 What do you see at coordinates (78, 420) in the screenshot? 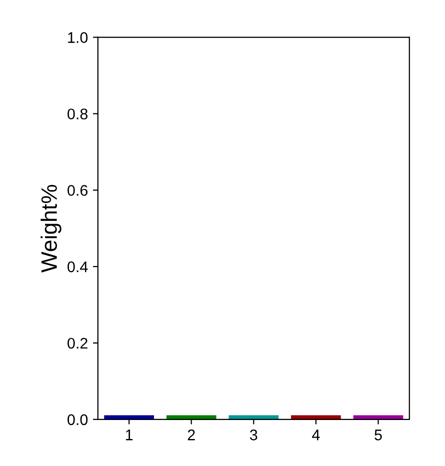
I see `y-tick-label: 0.0` at bounding box center [78, 420].